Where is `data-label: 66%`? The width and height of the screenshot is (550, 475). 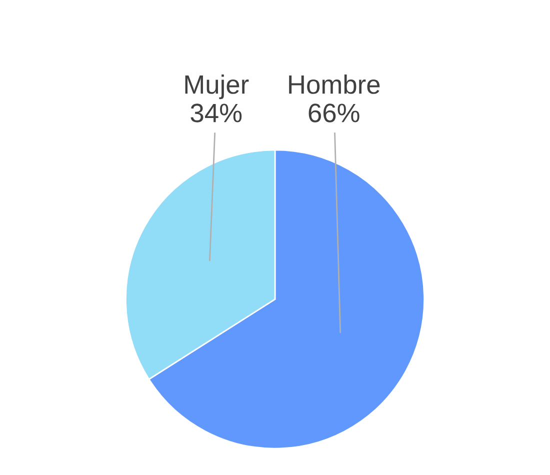
data-label: 66% is located at coordinates (334, 113).